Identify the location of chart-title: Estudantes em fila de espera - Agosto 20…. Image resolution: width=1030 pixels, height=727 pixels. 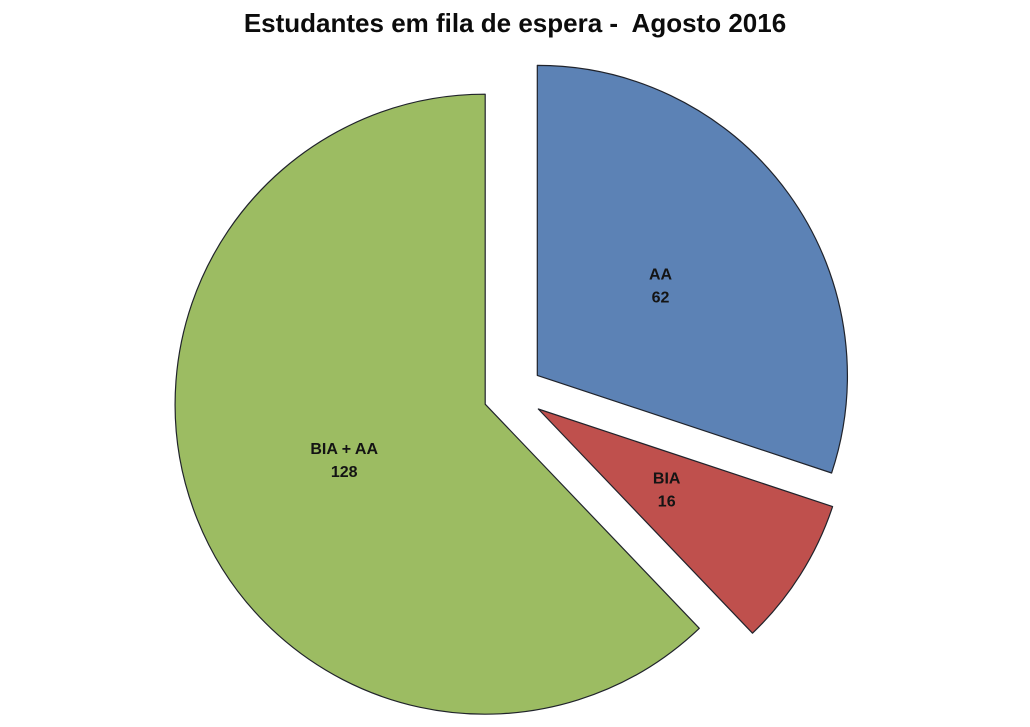
(515, 23).